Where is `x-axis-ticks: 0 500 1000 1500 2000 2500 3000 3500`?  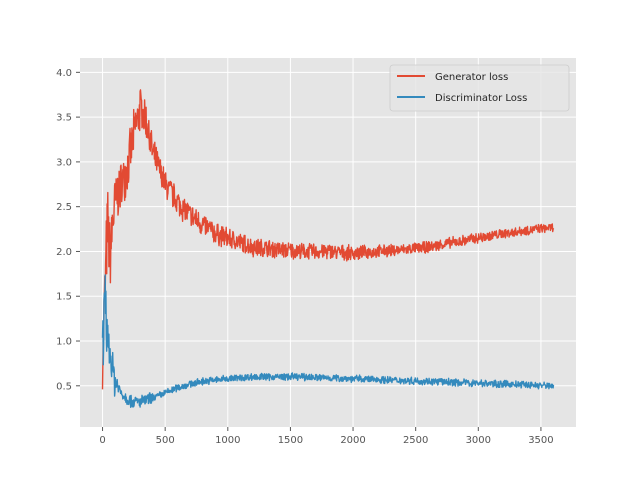
x-axis-ticks: 0 500 1000 1500 2000 2500 3000 3500 is located at coordinates (326, 436).